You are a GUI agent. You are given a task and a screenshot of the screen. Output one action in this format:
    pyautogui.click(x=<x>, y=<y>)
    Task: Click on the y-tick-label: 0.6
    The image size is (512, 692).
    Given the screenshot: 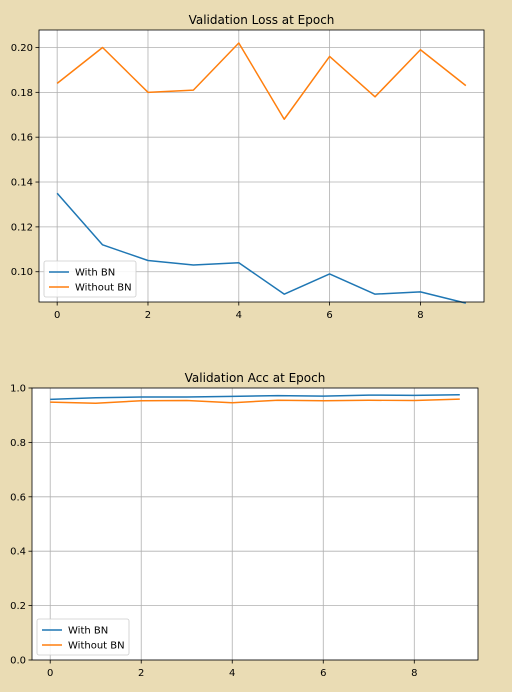 What is the action you would take?
    pyautogui.click(x=18, y=497)
    